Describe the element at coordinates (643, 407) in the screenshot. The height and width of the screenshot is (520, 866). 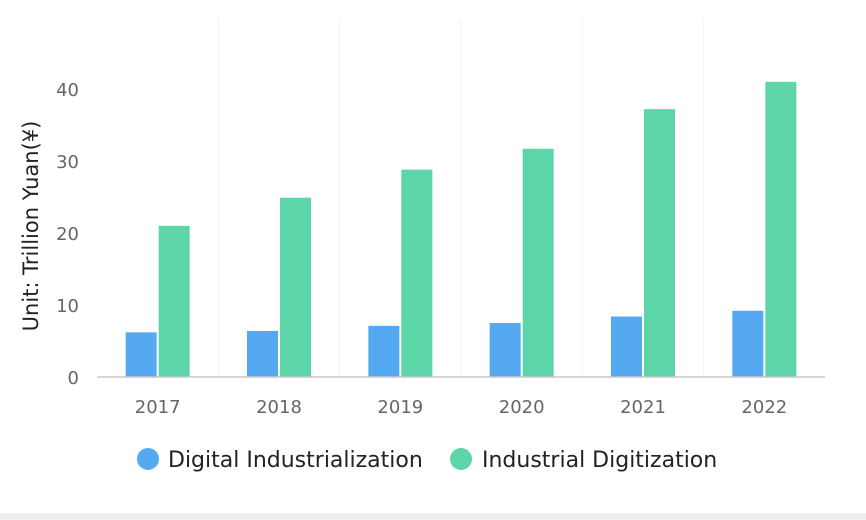
I see `x-tick-label: 2021` at that location.